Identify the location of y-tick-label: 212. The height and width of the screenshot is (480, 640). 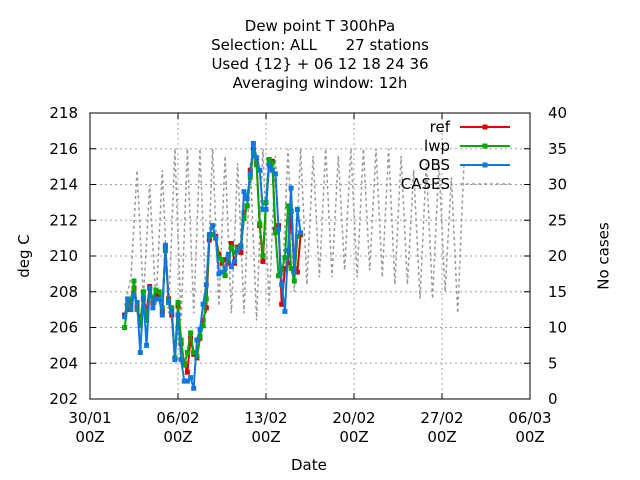
(63, 220).